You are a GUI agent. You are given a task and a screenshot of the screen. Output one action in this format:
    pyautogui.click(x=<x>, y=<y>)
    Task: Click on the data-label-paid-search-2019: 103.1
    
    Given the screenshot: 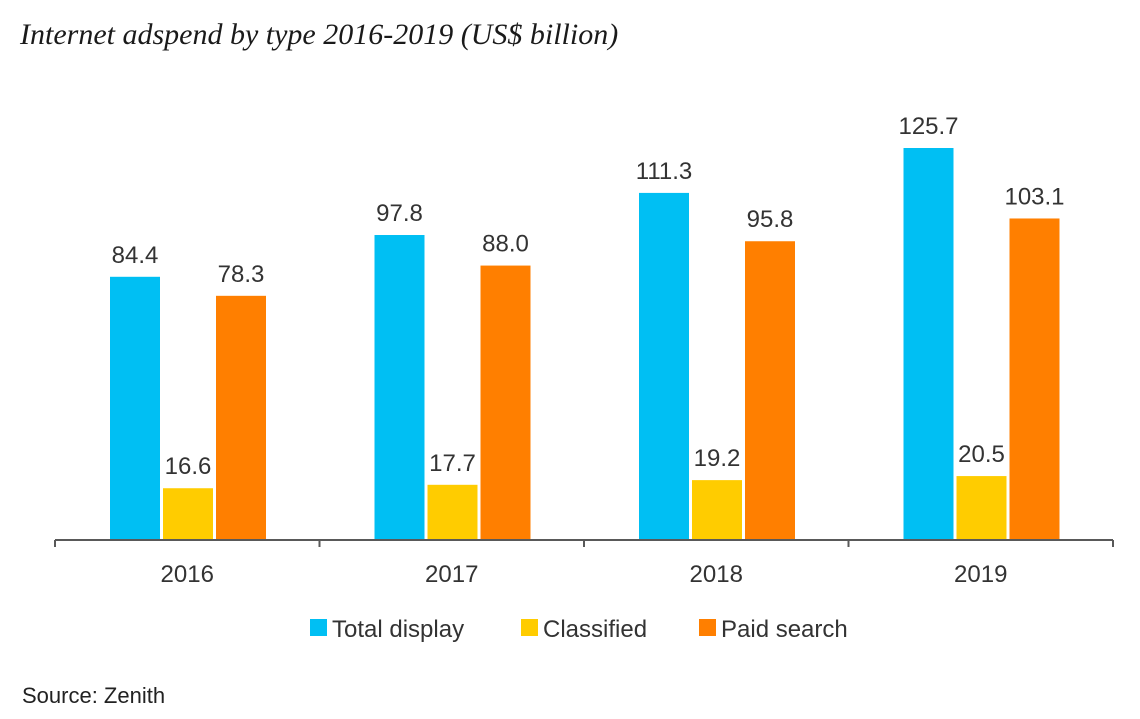 What is the action you would take?
    pyautogui.click(x=1034, y=196)
    